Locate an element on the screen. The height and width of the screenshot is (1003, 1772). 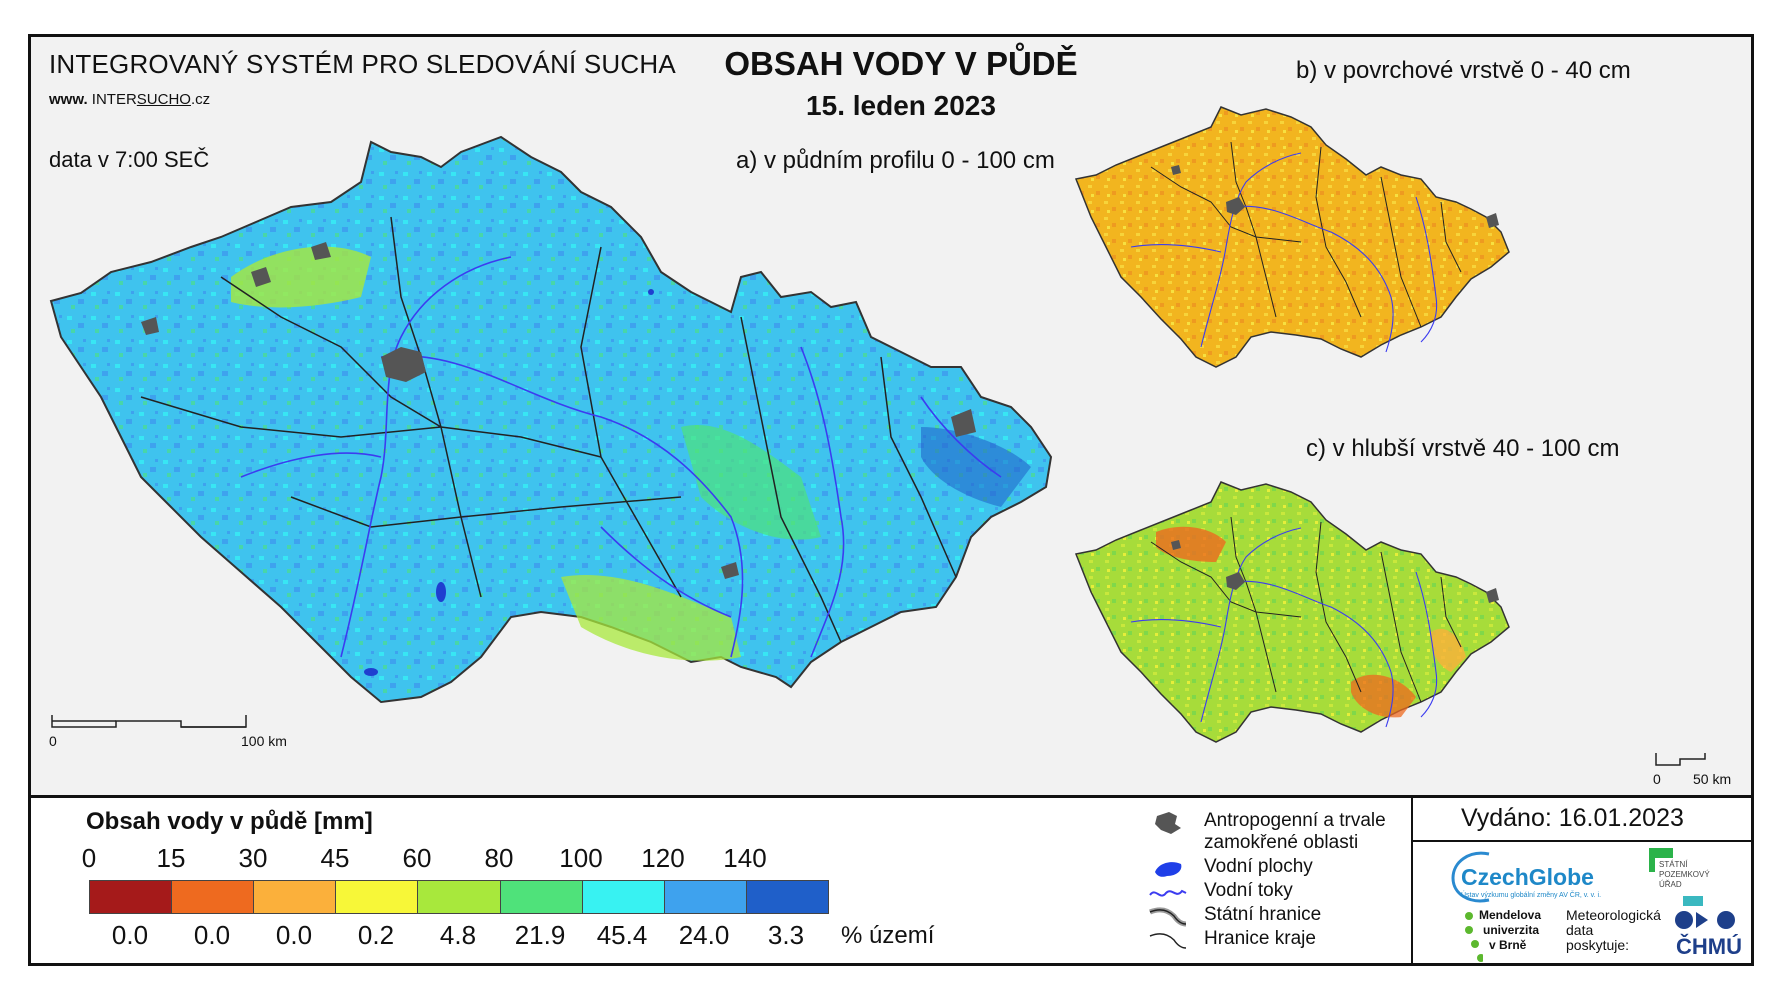
scale-small-end: 50 km is located at coordinates (1712, 779).